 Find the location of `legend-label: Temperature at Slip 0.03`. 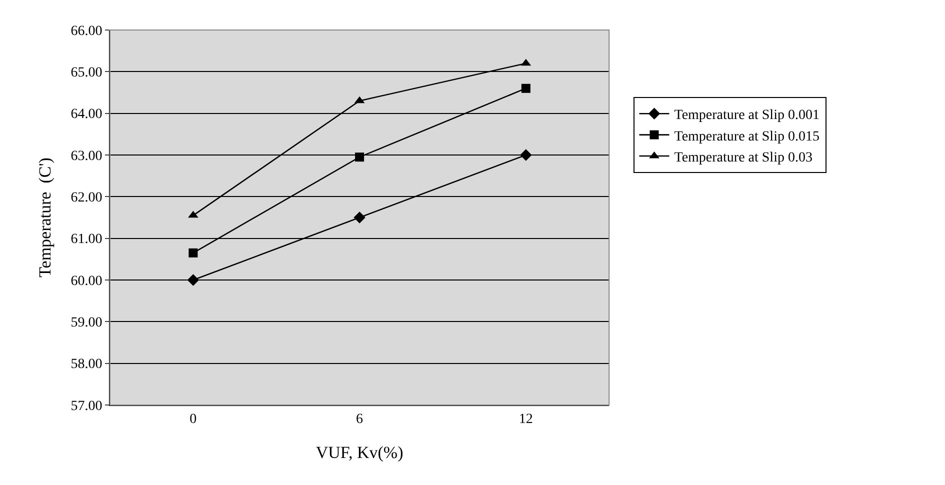

legend-label: Temperature at Slip 0.03 is located at coordinates (743, 158).